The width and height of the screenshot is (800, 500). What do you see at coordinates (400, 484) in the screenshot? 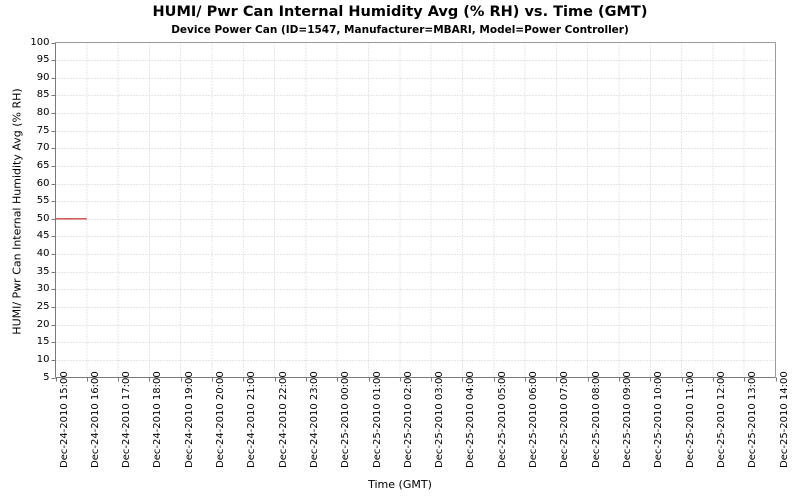
I see `x-axis-label: Time (GMT)` at bounding box center [400, 484].